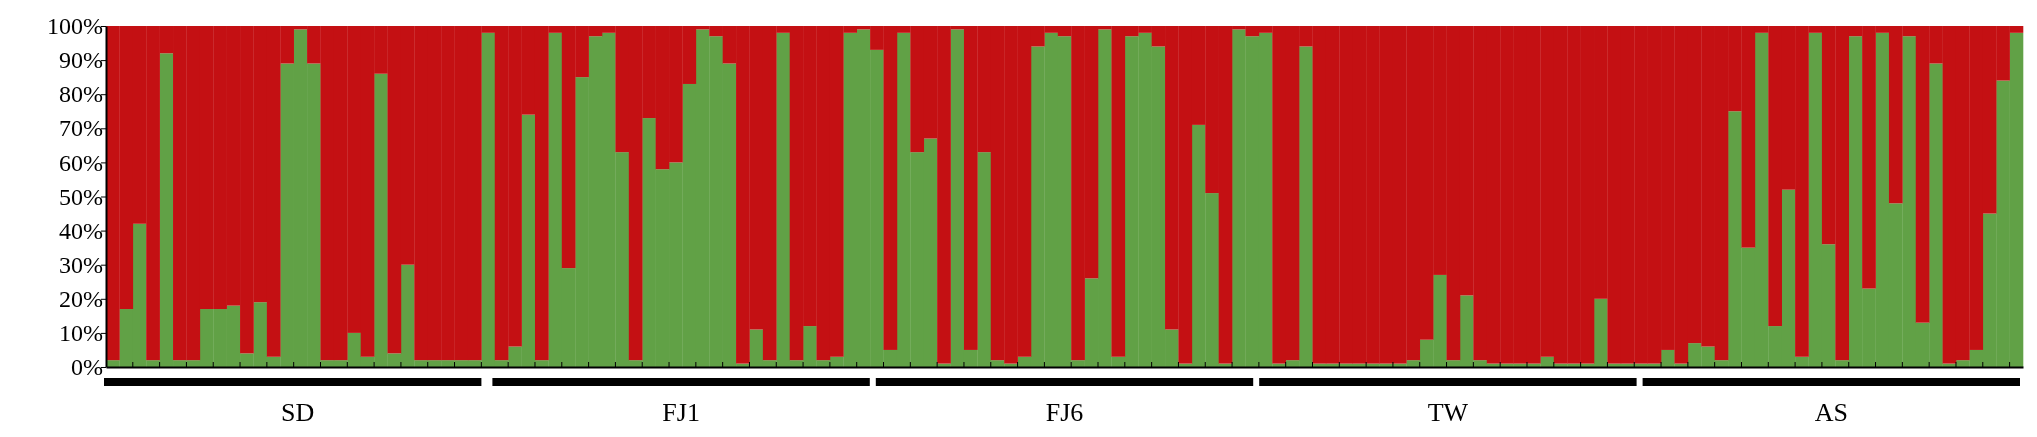  I want to click on y-tick-label: 30%, so click(81, 264).